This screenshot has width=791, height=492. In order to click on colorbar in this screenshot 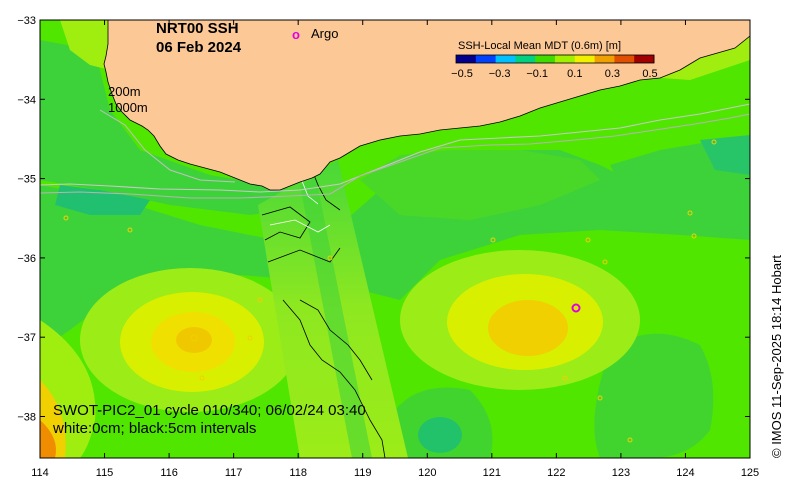, I will do `click(555, 59)`.